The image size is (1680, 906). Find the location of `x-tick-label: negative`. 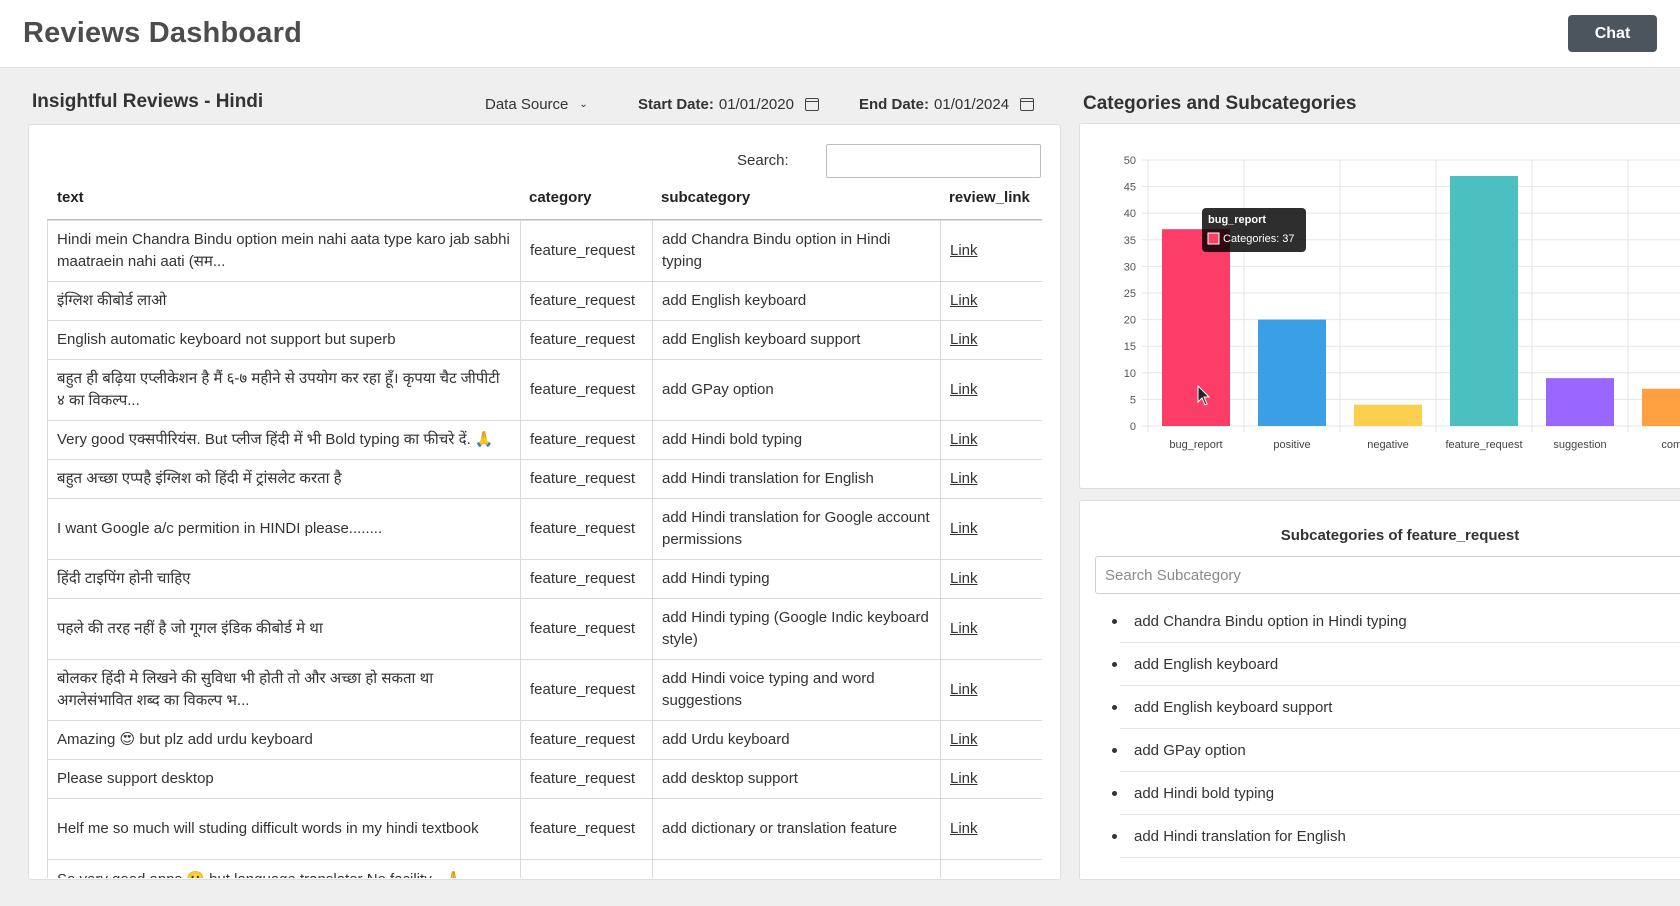

x-tick-label: negative is located at coordinates (1388, 445).